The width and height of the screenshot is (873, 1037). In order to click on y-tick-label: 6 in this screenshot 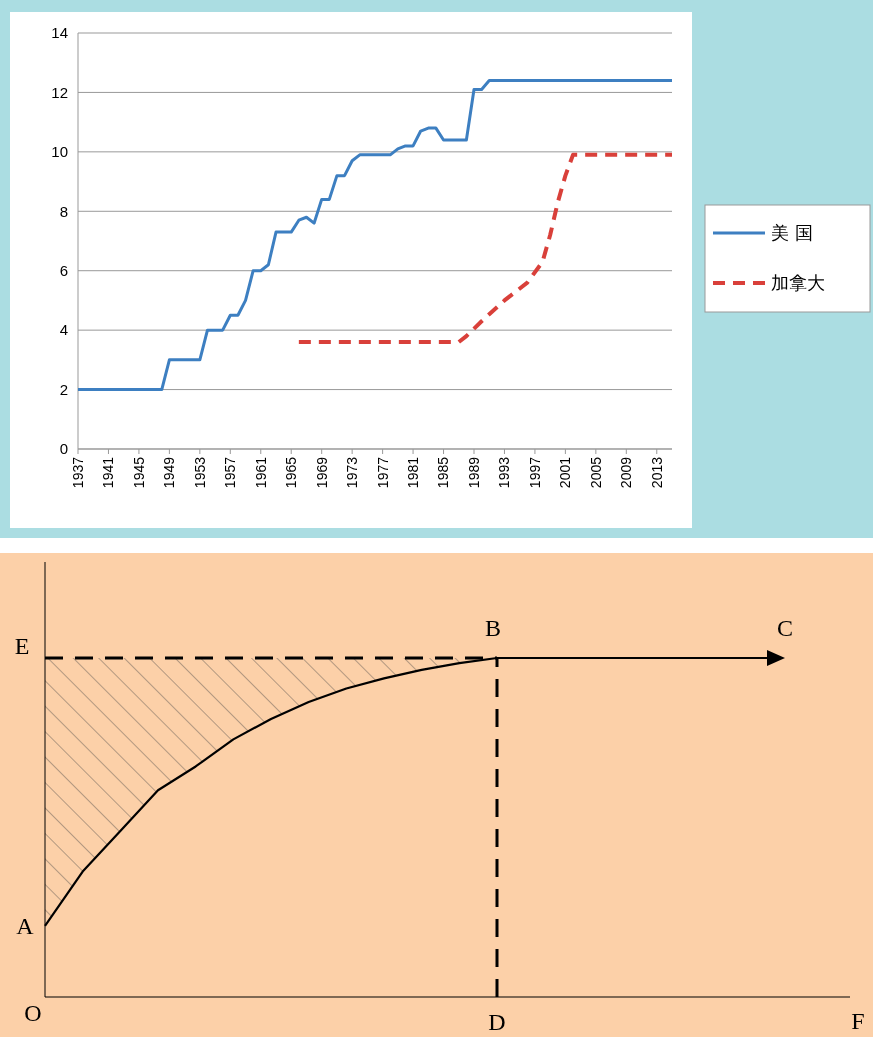, I will do `click(63, 270)`.